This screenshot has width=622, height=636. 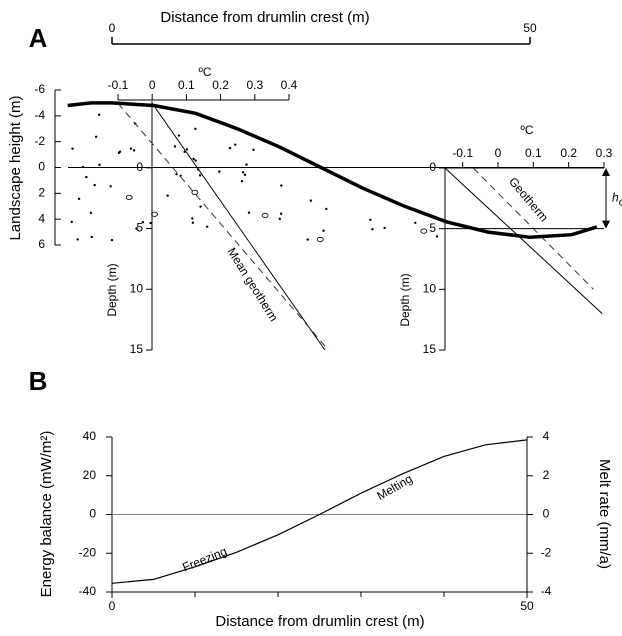 What do you see at coordinates (546, 552) in the screenshot?
I see `y2-tick-label: -2` at bounding box center [546, 552].